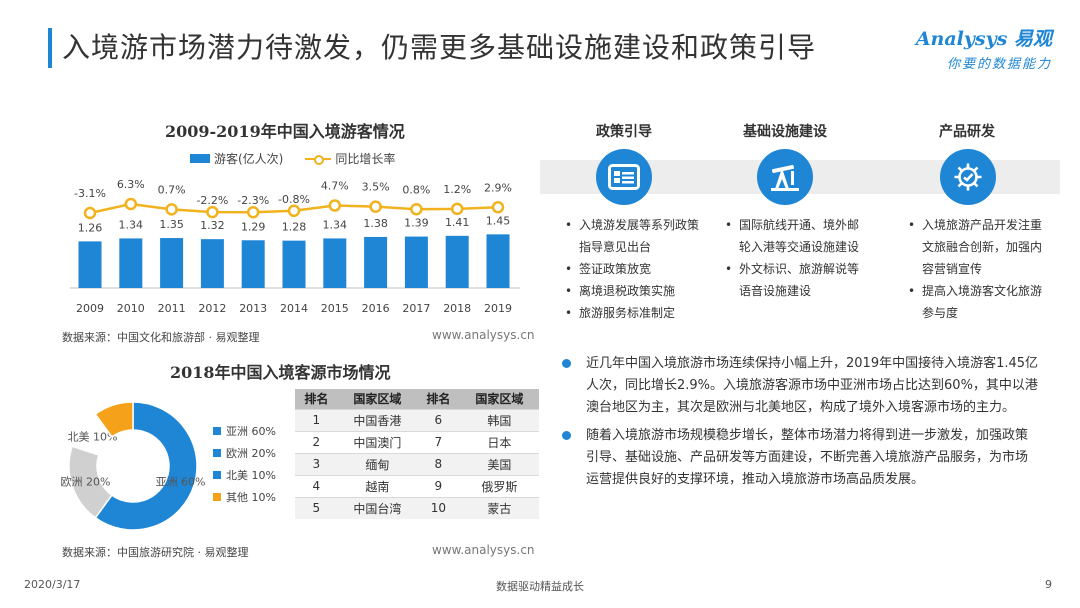 The height and width of the screenshot is (608, 1080). Describe the element at coordinates (999, 64) in the screenshot. I see `logo-slogan: 你要的数据能力` at that location.